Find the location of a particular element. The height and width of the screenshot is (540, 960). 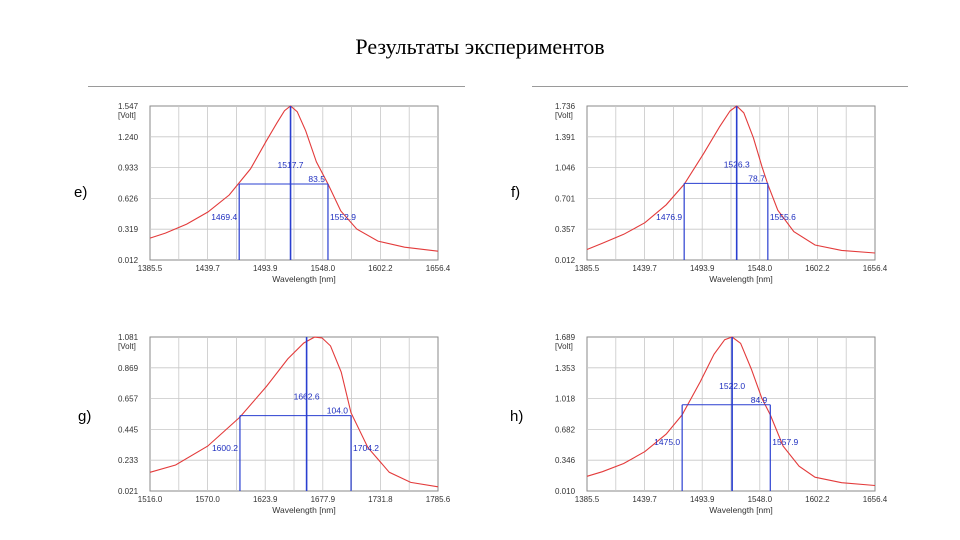

y-tick-label: 1.046 is located at coordinates (565, 168).